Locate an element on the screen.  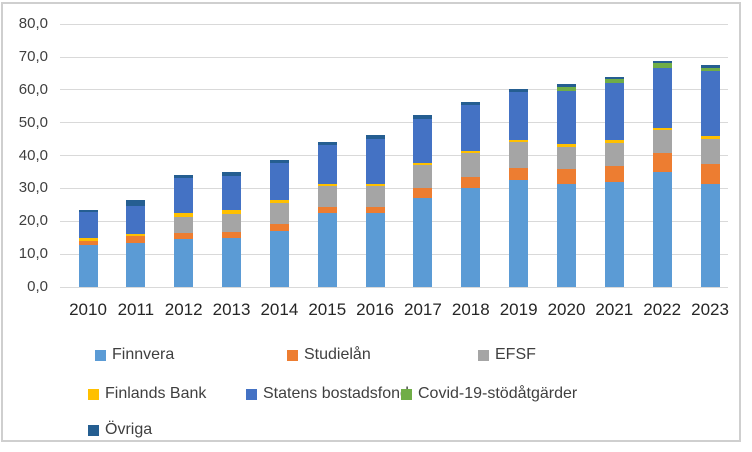
bar-segment-2016-studiel-n is located at coordinates (375, 210).